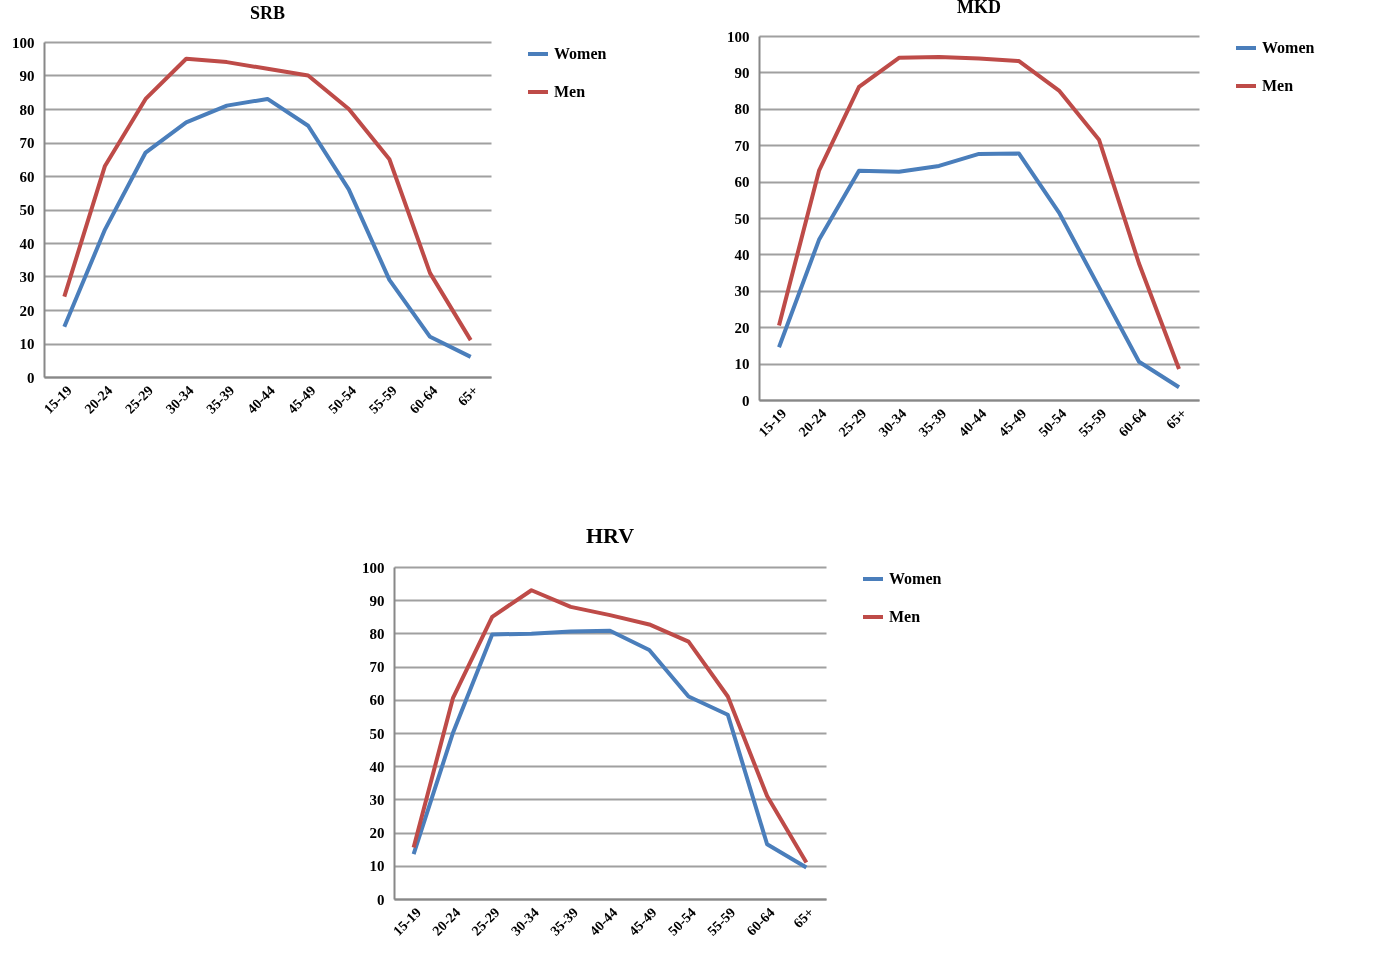 The height and width of the screenshot is (972, 1385). Describe the element at coordinates (979, 8) in the screenshot. I see `chart-title: MKD` at that location.